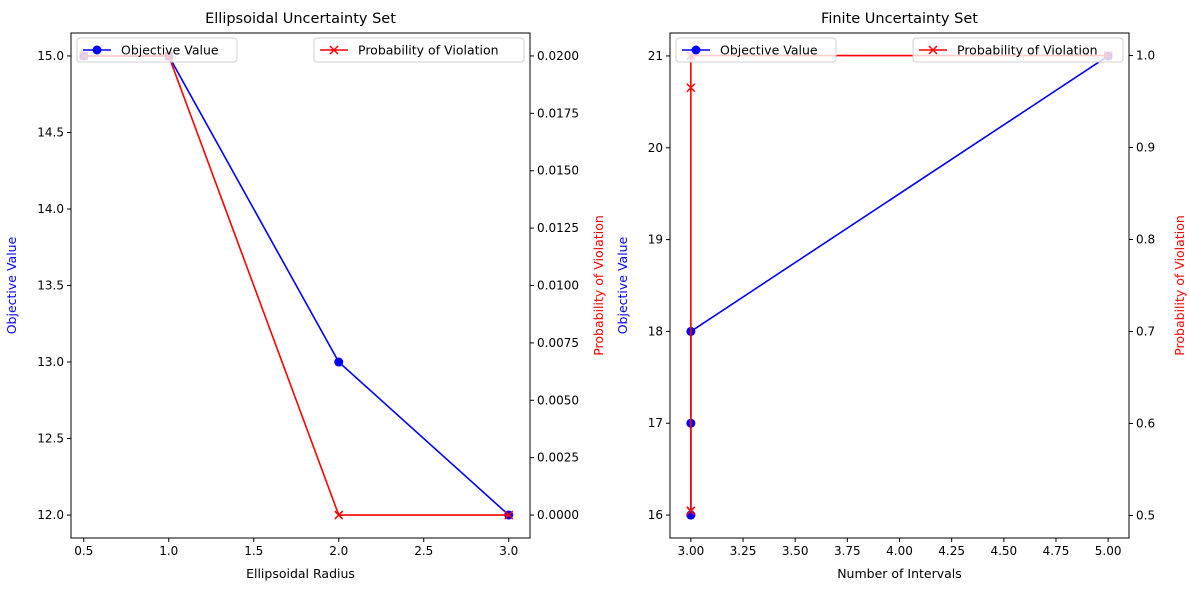 This screenshot has height=590, width=1189. What do you see at coordinates (558, 286) in the screenshot?
I see `chart0-y2-tick-label: 0.0100` at bounding box center [558, 286].